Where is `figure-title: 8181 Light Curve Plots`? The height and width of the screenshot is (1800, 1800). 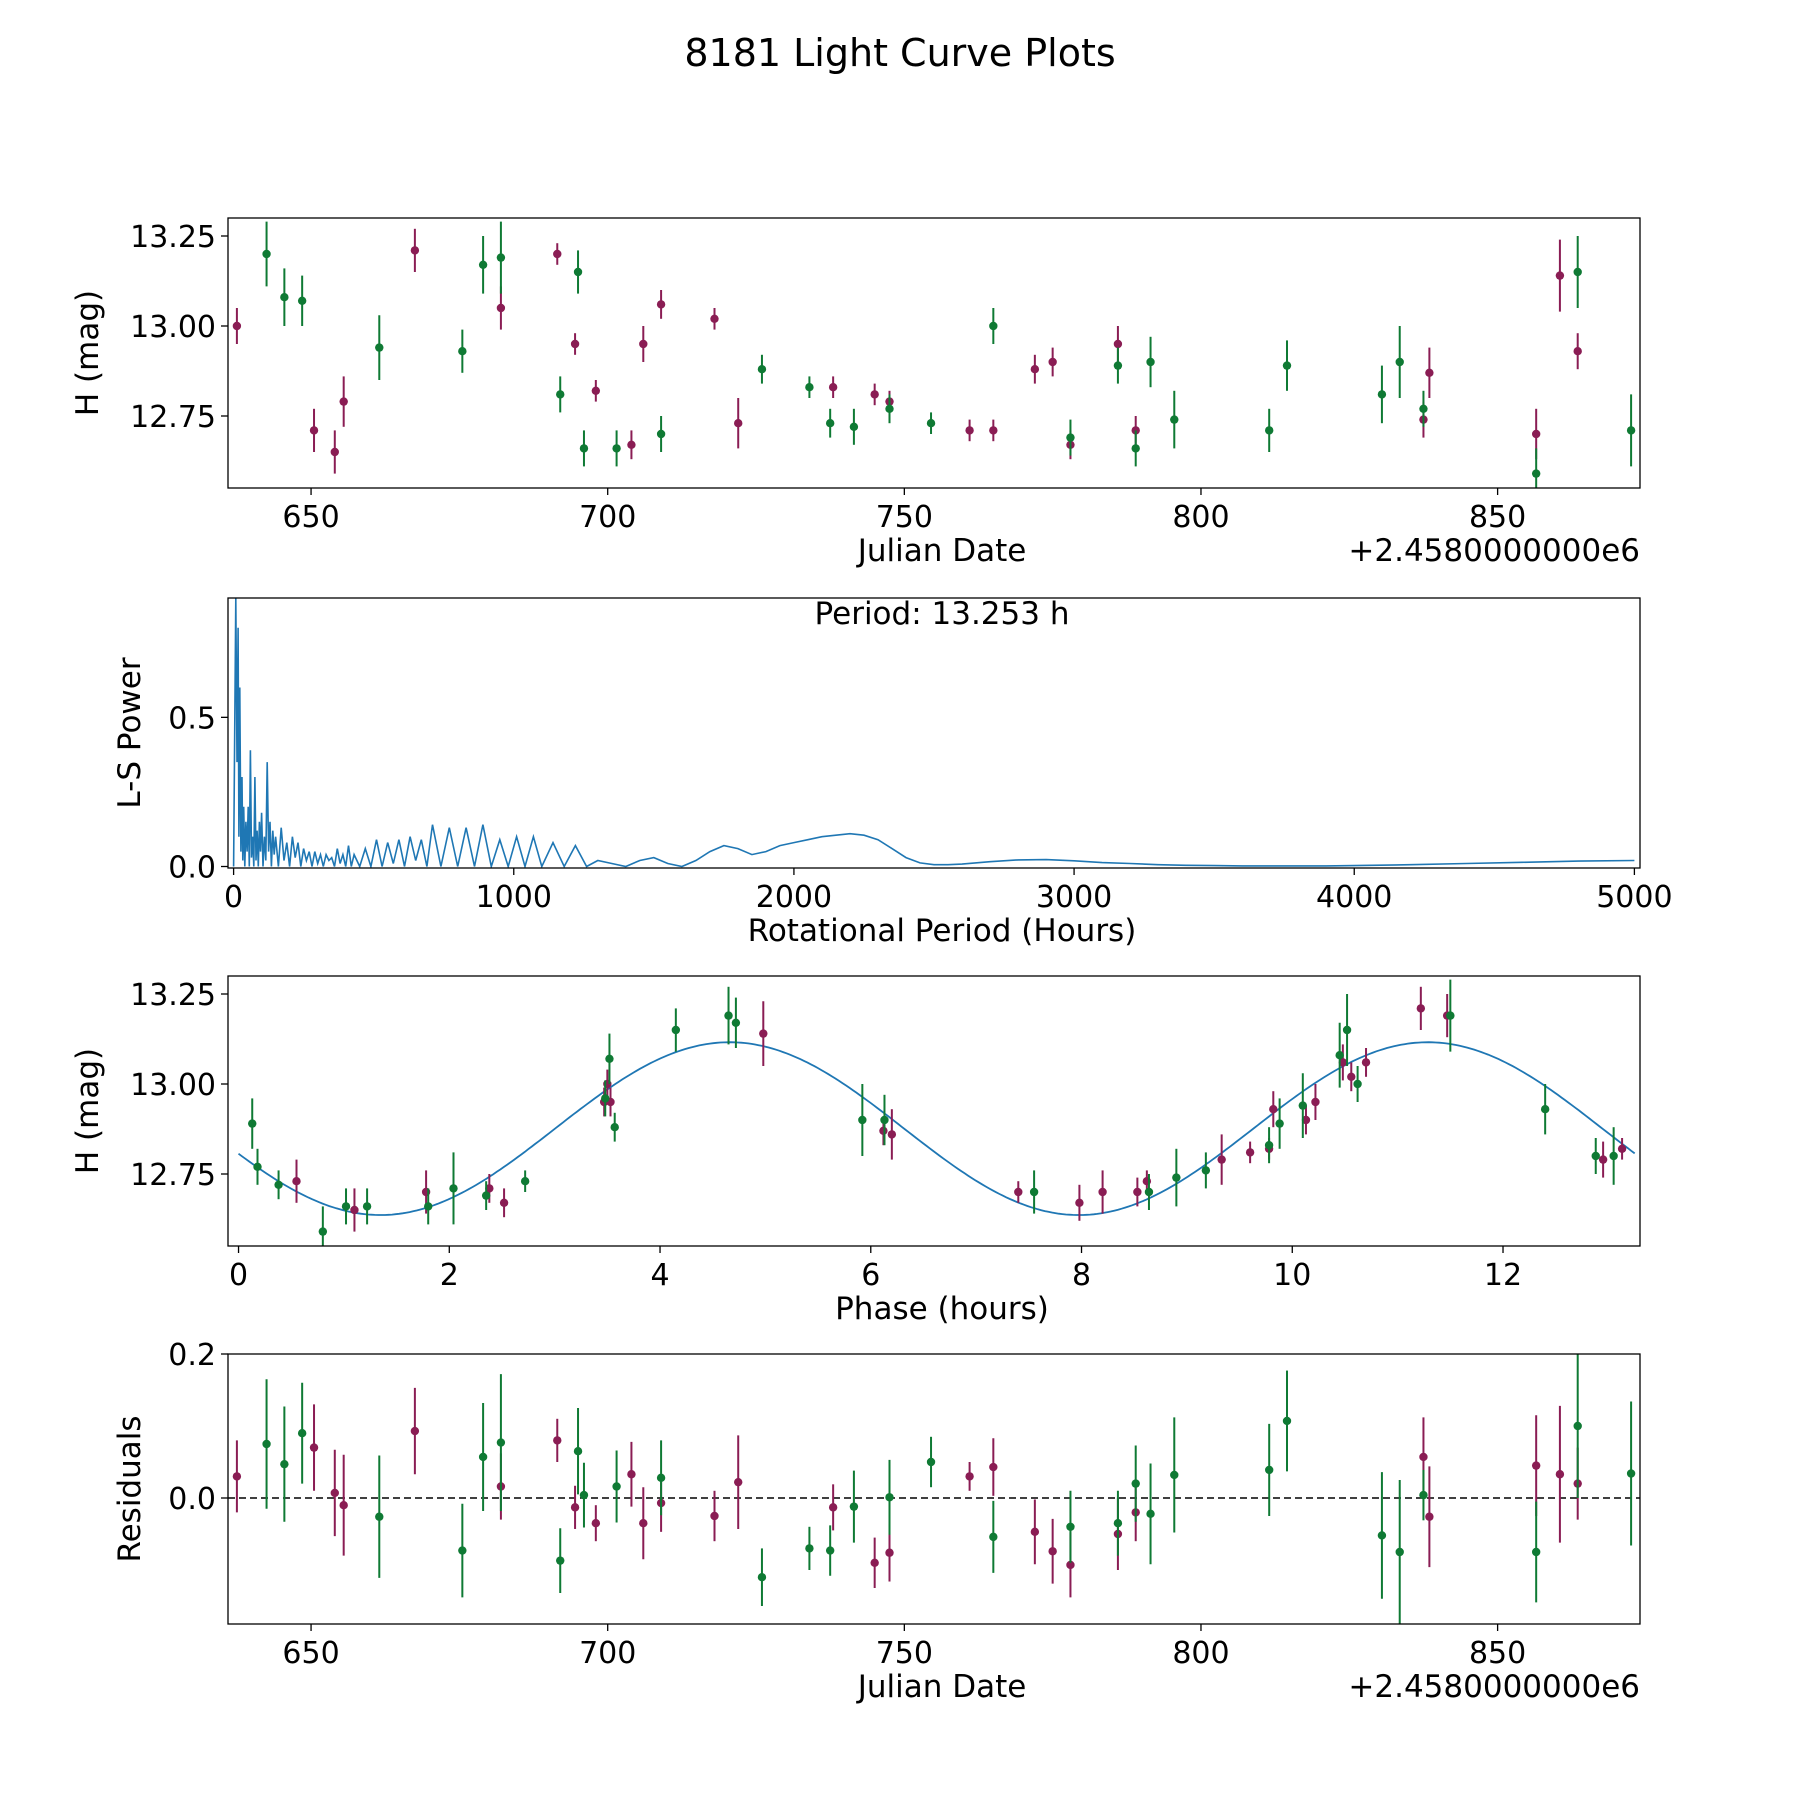 figure-title: 8181 Light Curve Plots is located at coordinates (899, 53).